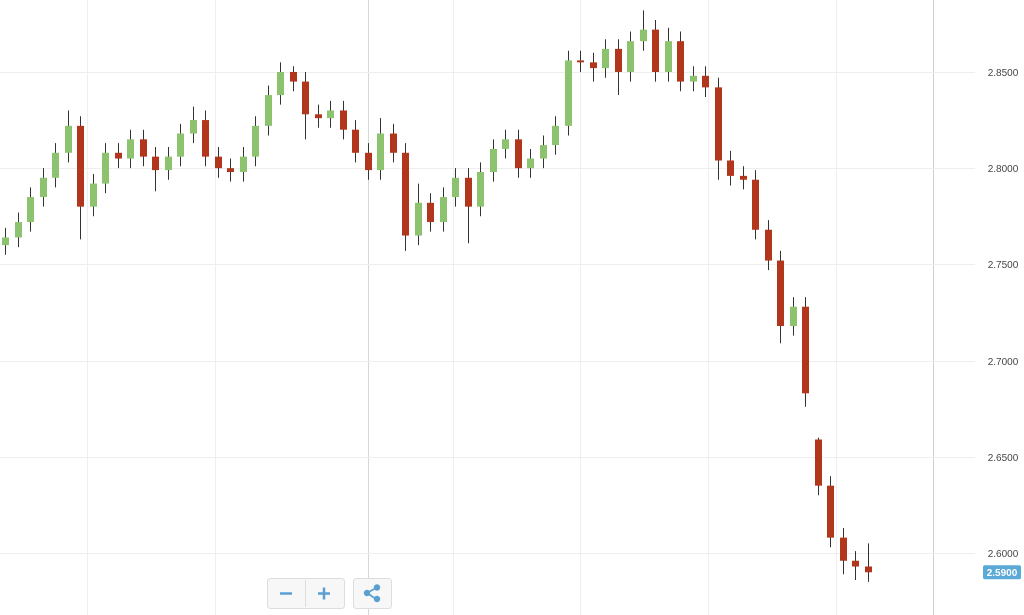 This screenshot has width=1024, height=615. What do you see at coordinates (1003, 169) in the screenshot?
I see `y-tick-label: 2.8000` at bounding box center [1003, 169].